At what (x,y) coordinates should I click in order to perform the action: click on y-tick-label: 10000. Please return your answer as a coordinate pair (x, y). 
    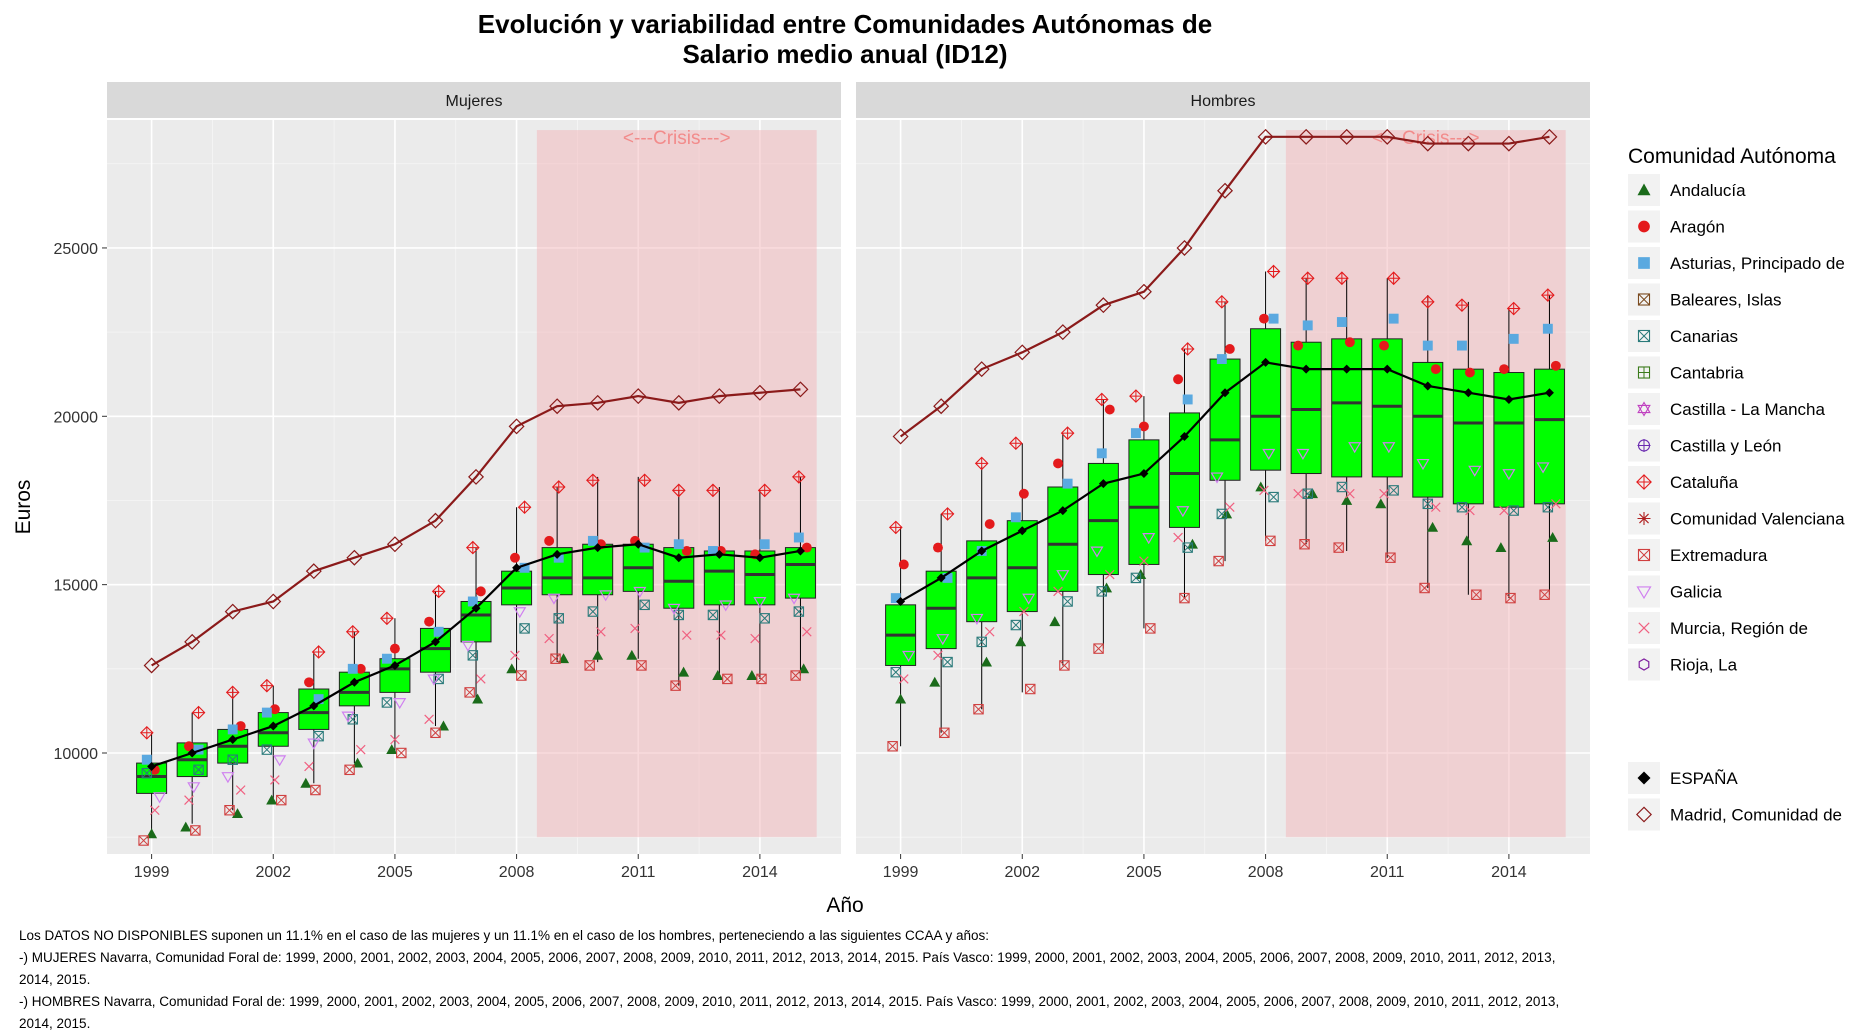
    Looking at the image, I should click on (76, 754).